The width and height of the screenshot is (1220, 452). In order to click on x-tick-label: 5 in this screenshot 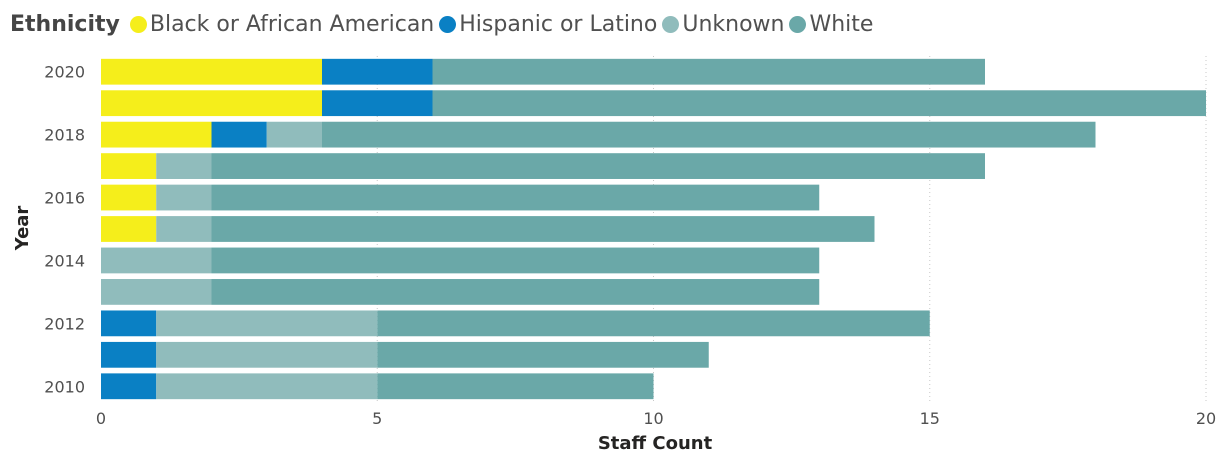, I will do `click(377, 418)`.